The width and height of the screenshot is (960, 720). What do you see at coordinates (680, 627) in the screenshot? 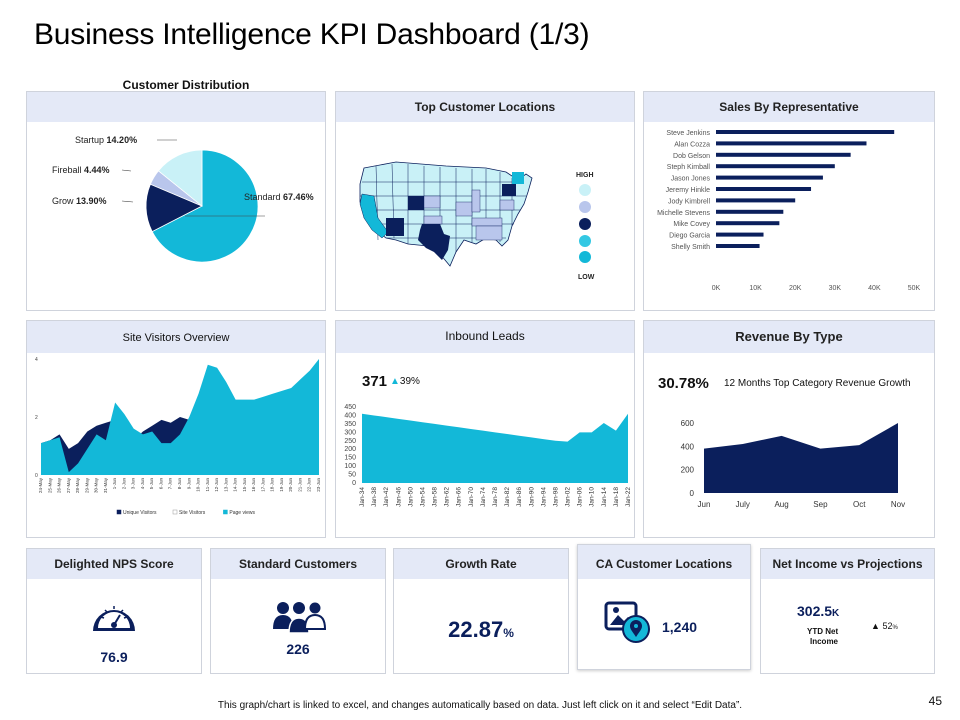
I see `ca-locations-value: 1,240` at bounding box center [680, 627].